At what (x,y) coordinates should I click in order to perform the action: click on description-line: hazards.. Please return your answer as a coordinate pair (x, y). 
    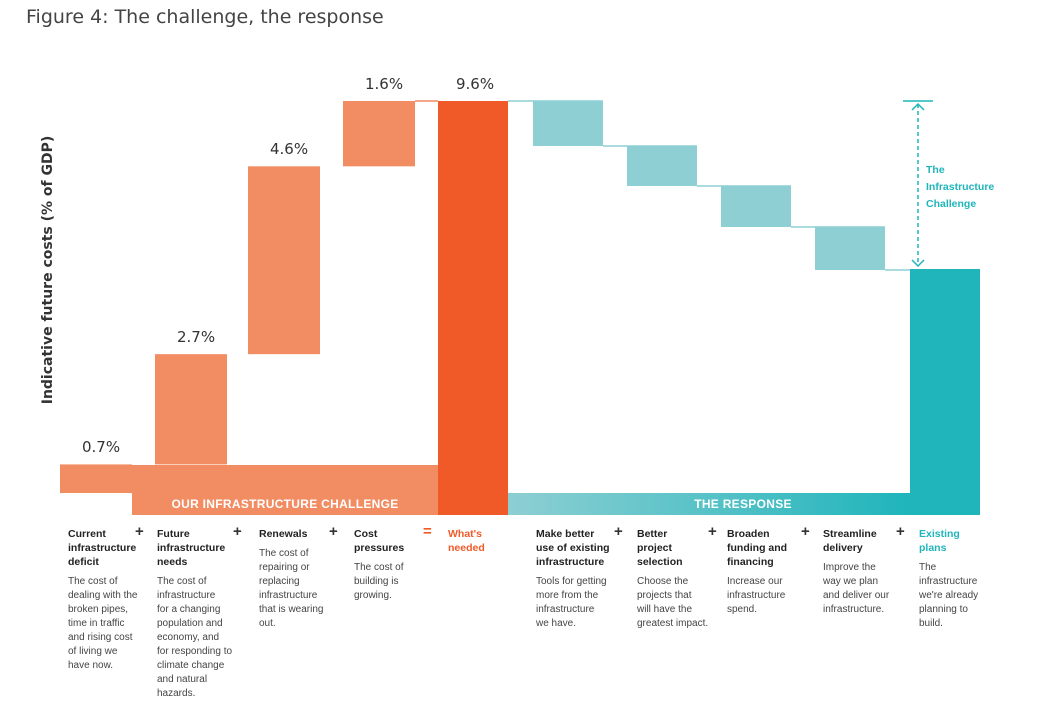
    Looking at the image, I should click on (176, 693).